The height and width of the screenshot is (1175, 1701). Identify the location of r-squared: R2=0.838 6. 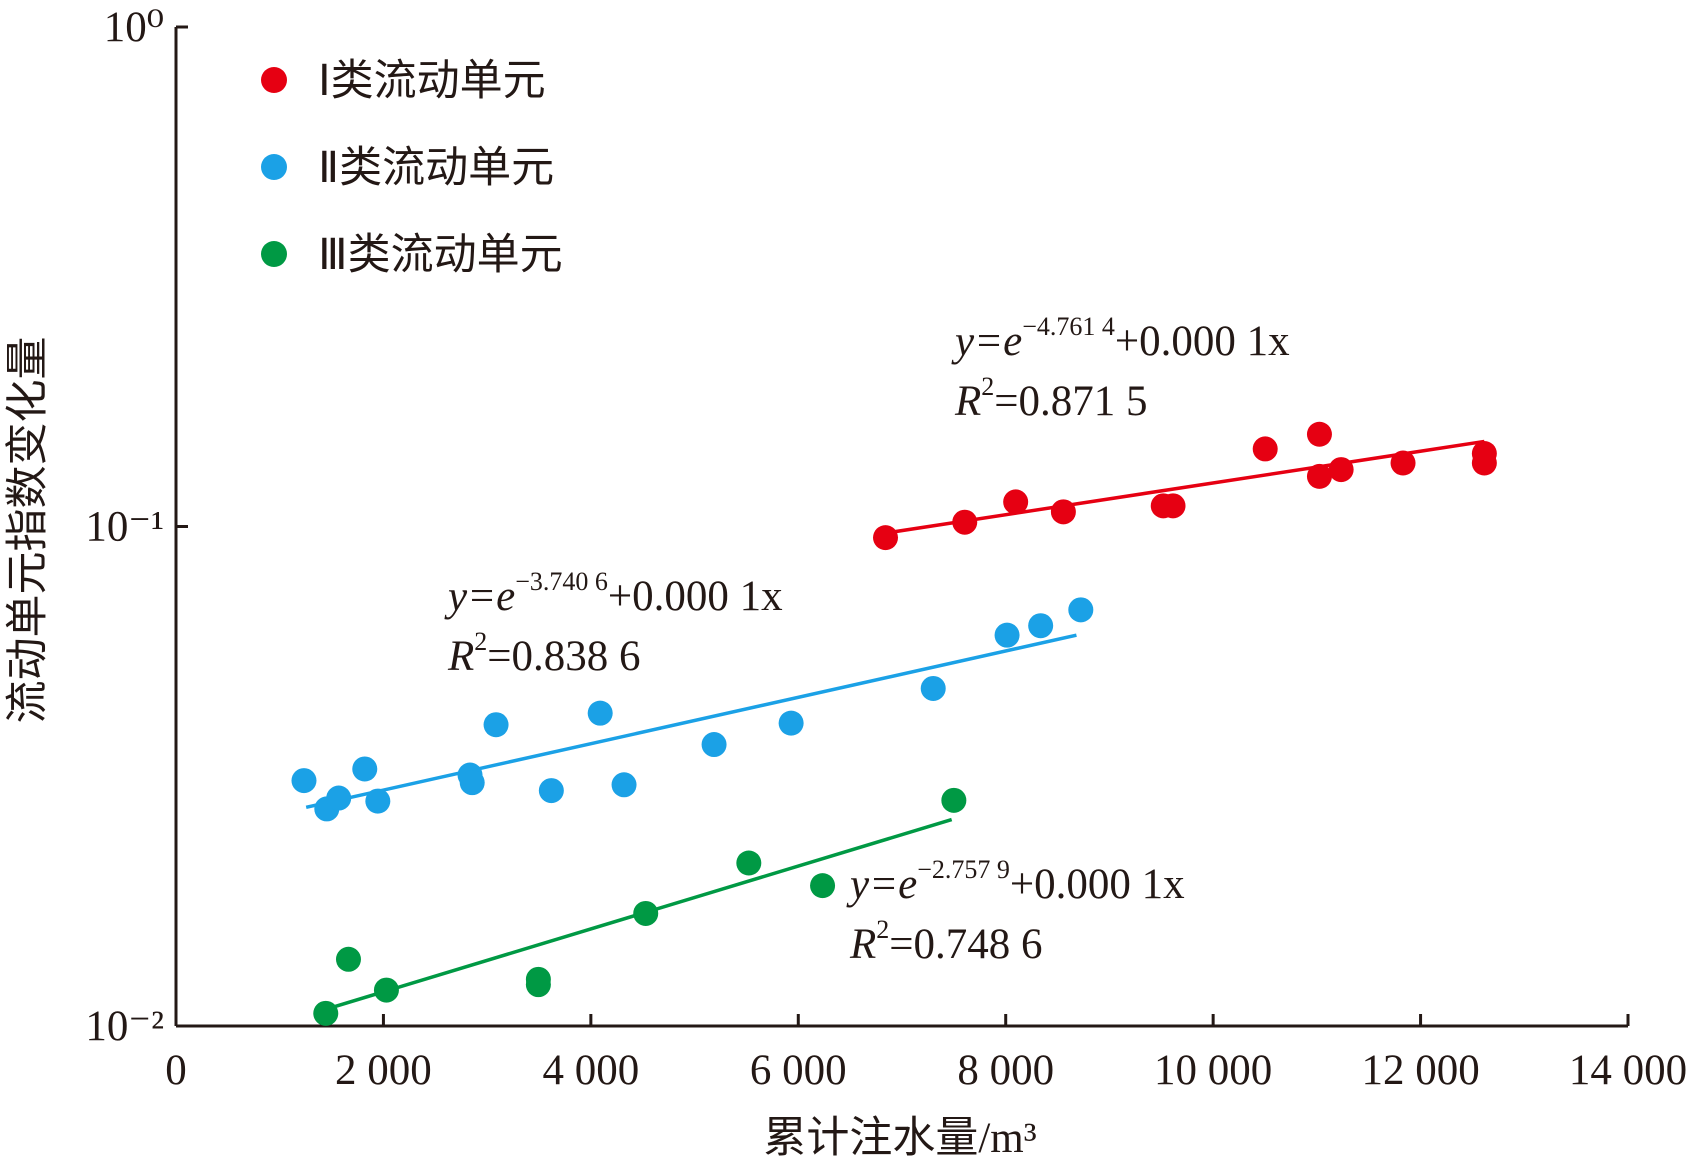
(544, 653).